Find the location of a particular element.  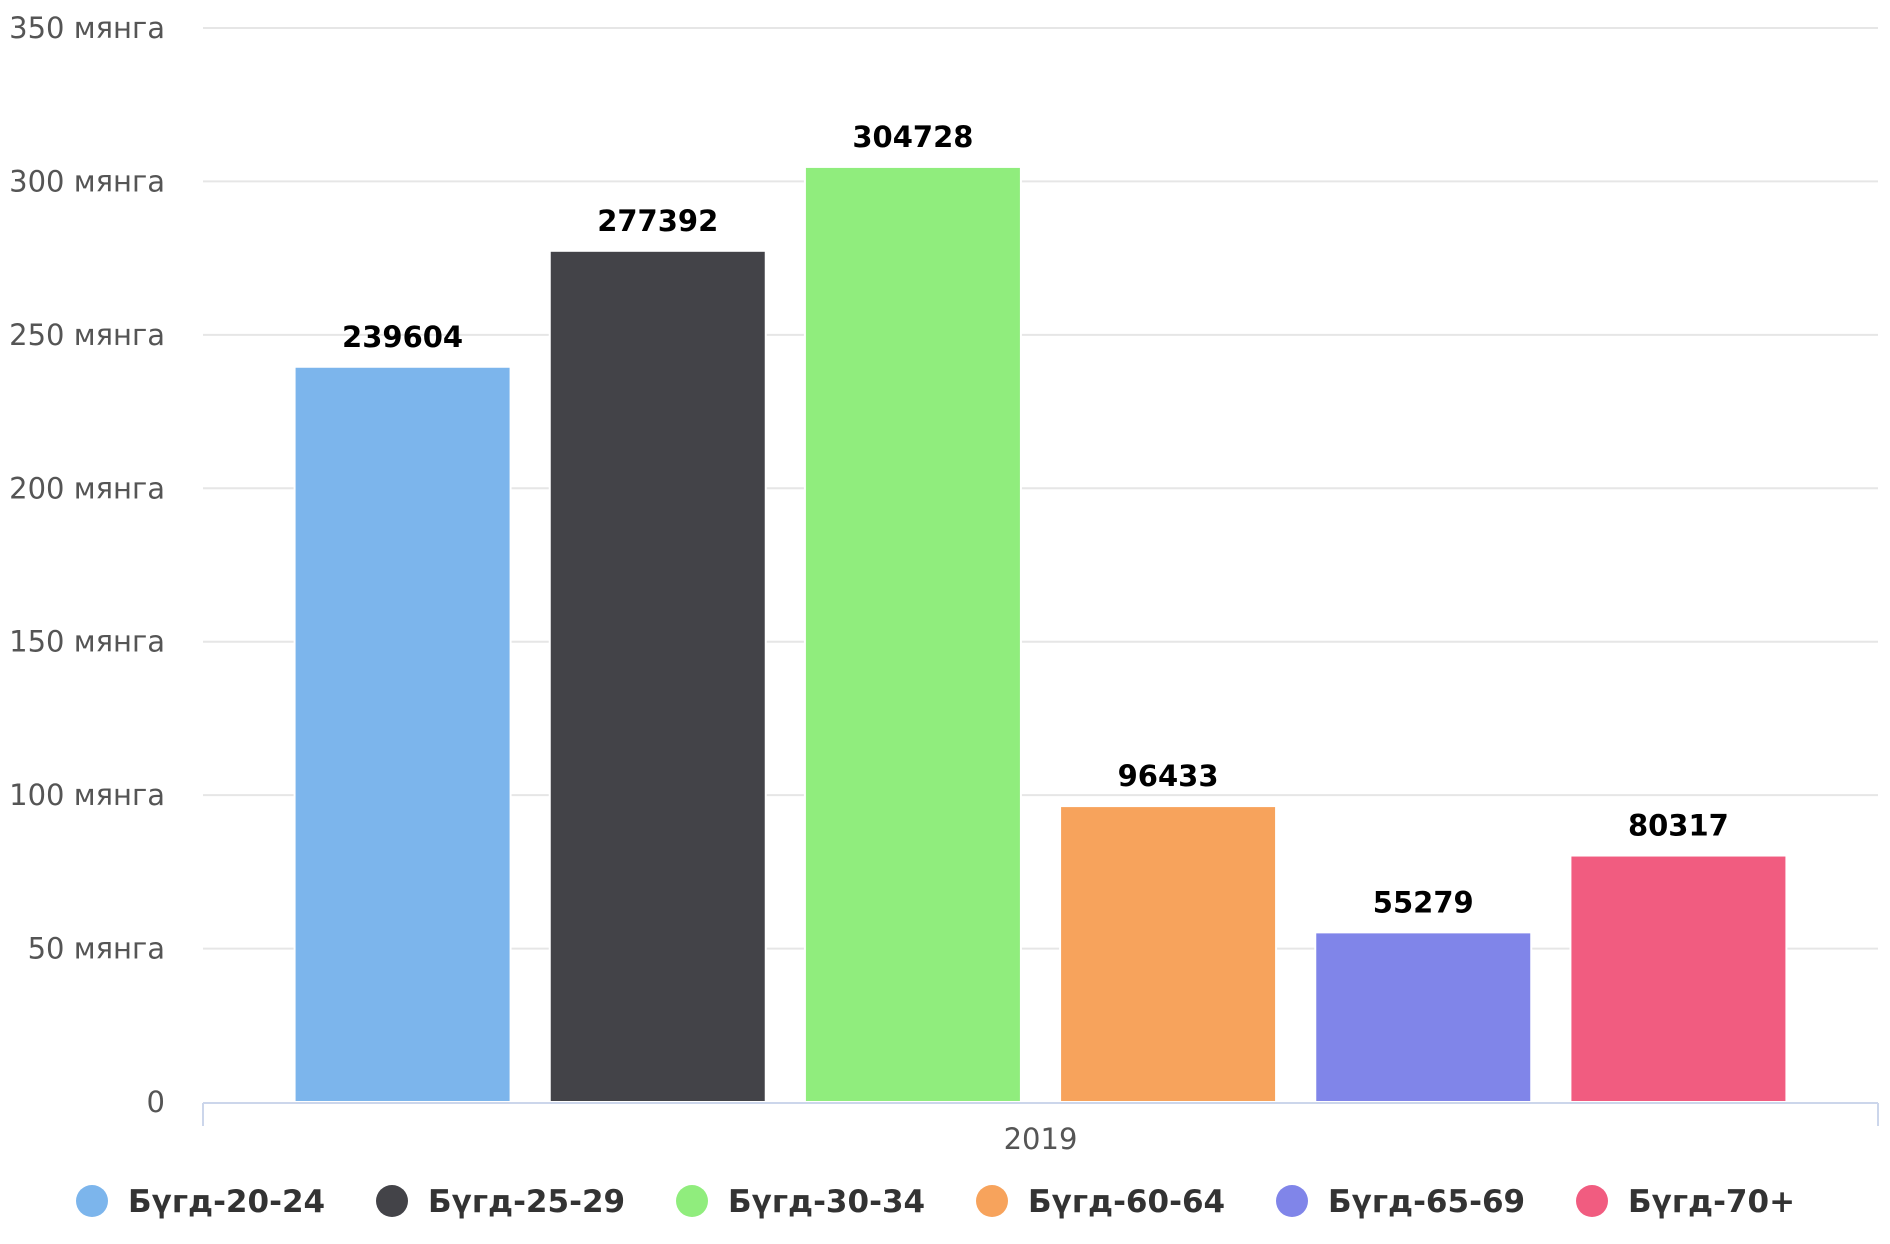

y-tick-label: 0 is located at coordinates (156, 1102).